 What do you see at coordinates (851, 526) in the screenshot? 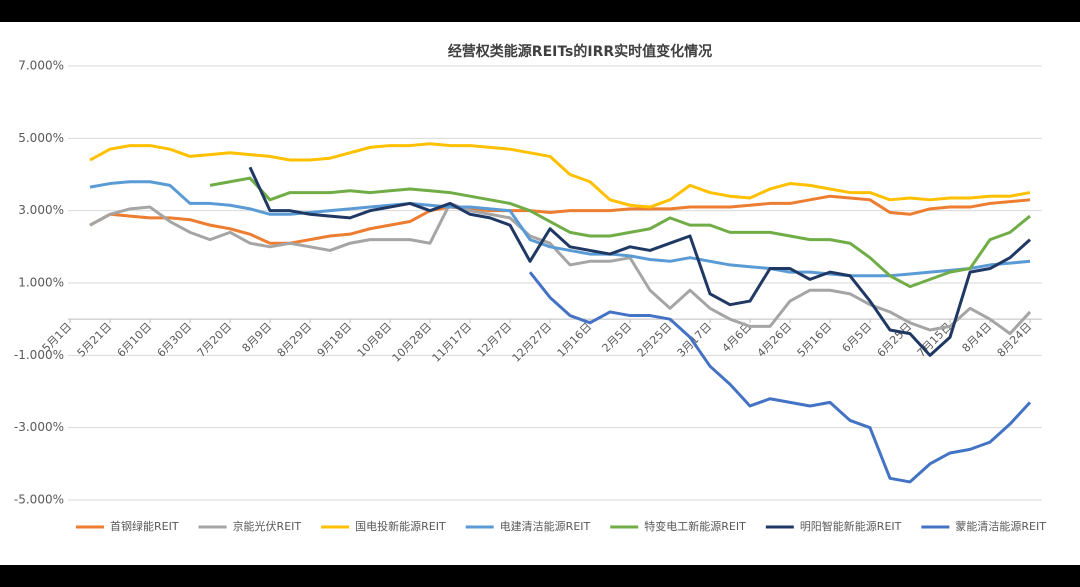
I see `legend-label: 明阳智能新能源REIT` at bounding box center [851, 526].